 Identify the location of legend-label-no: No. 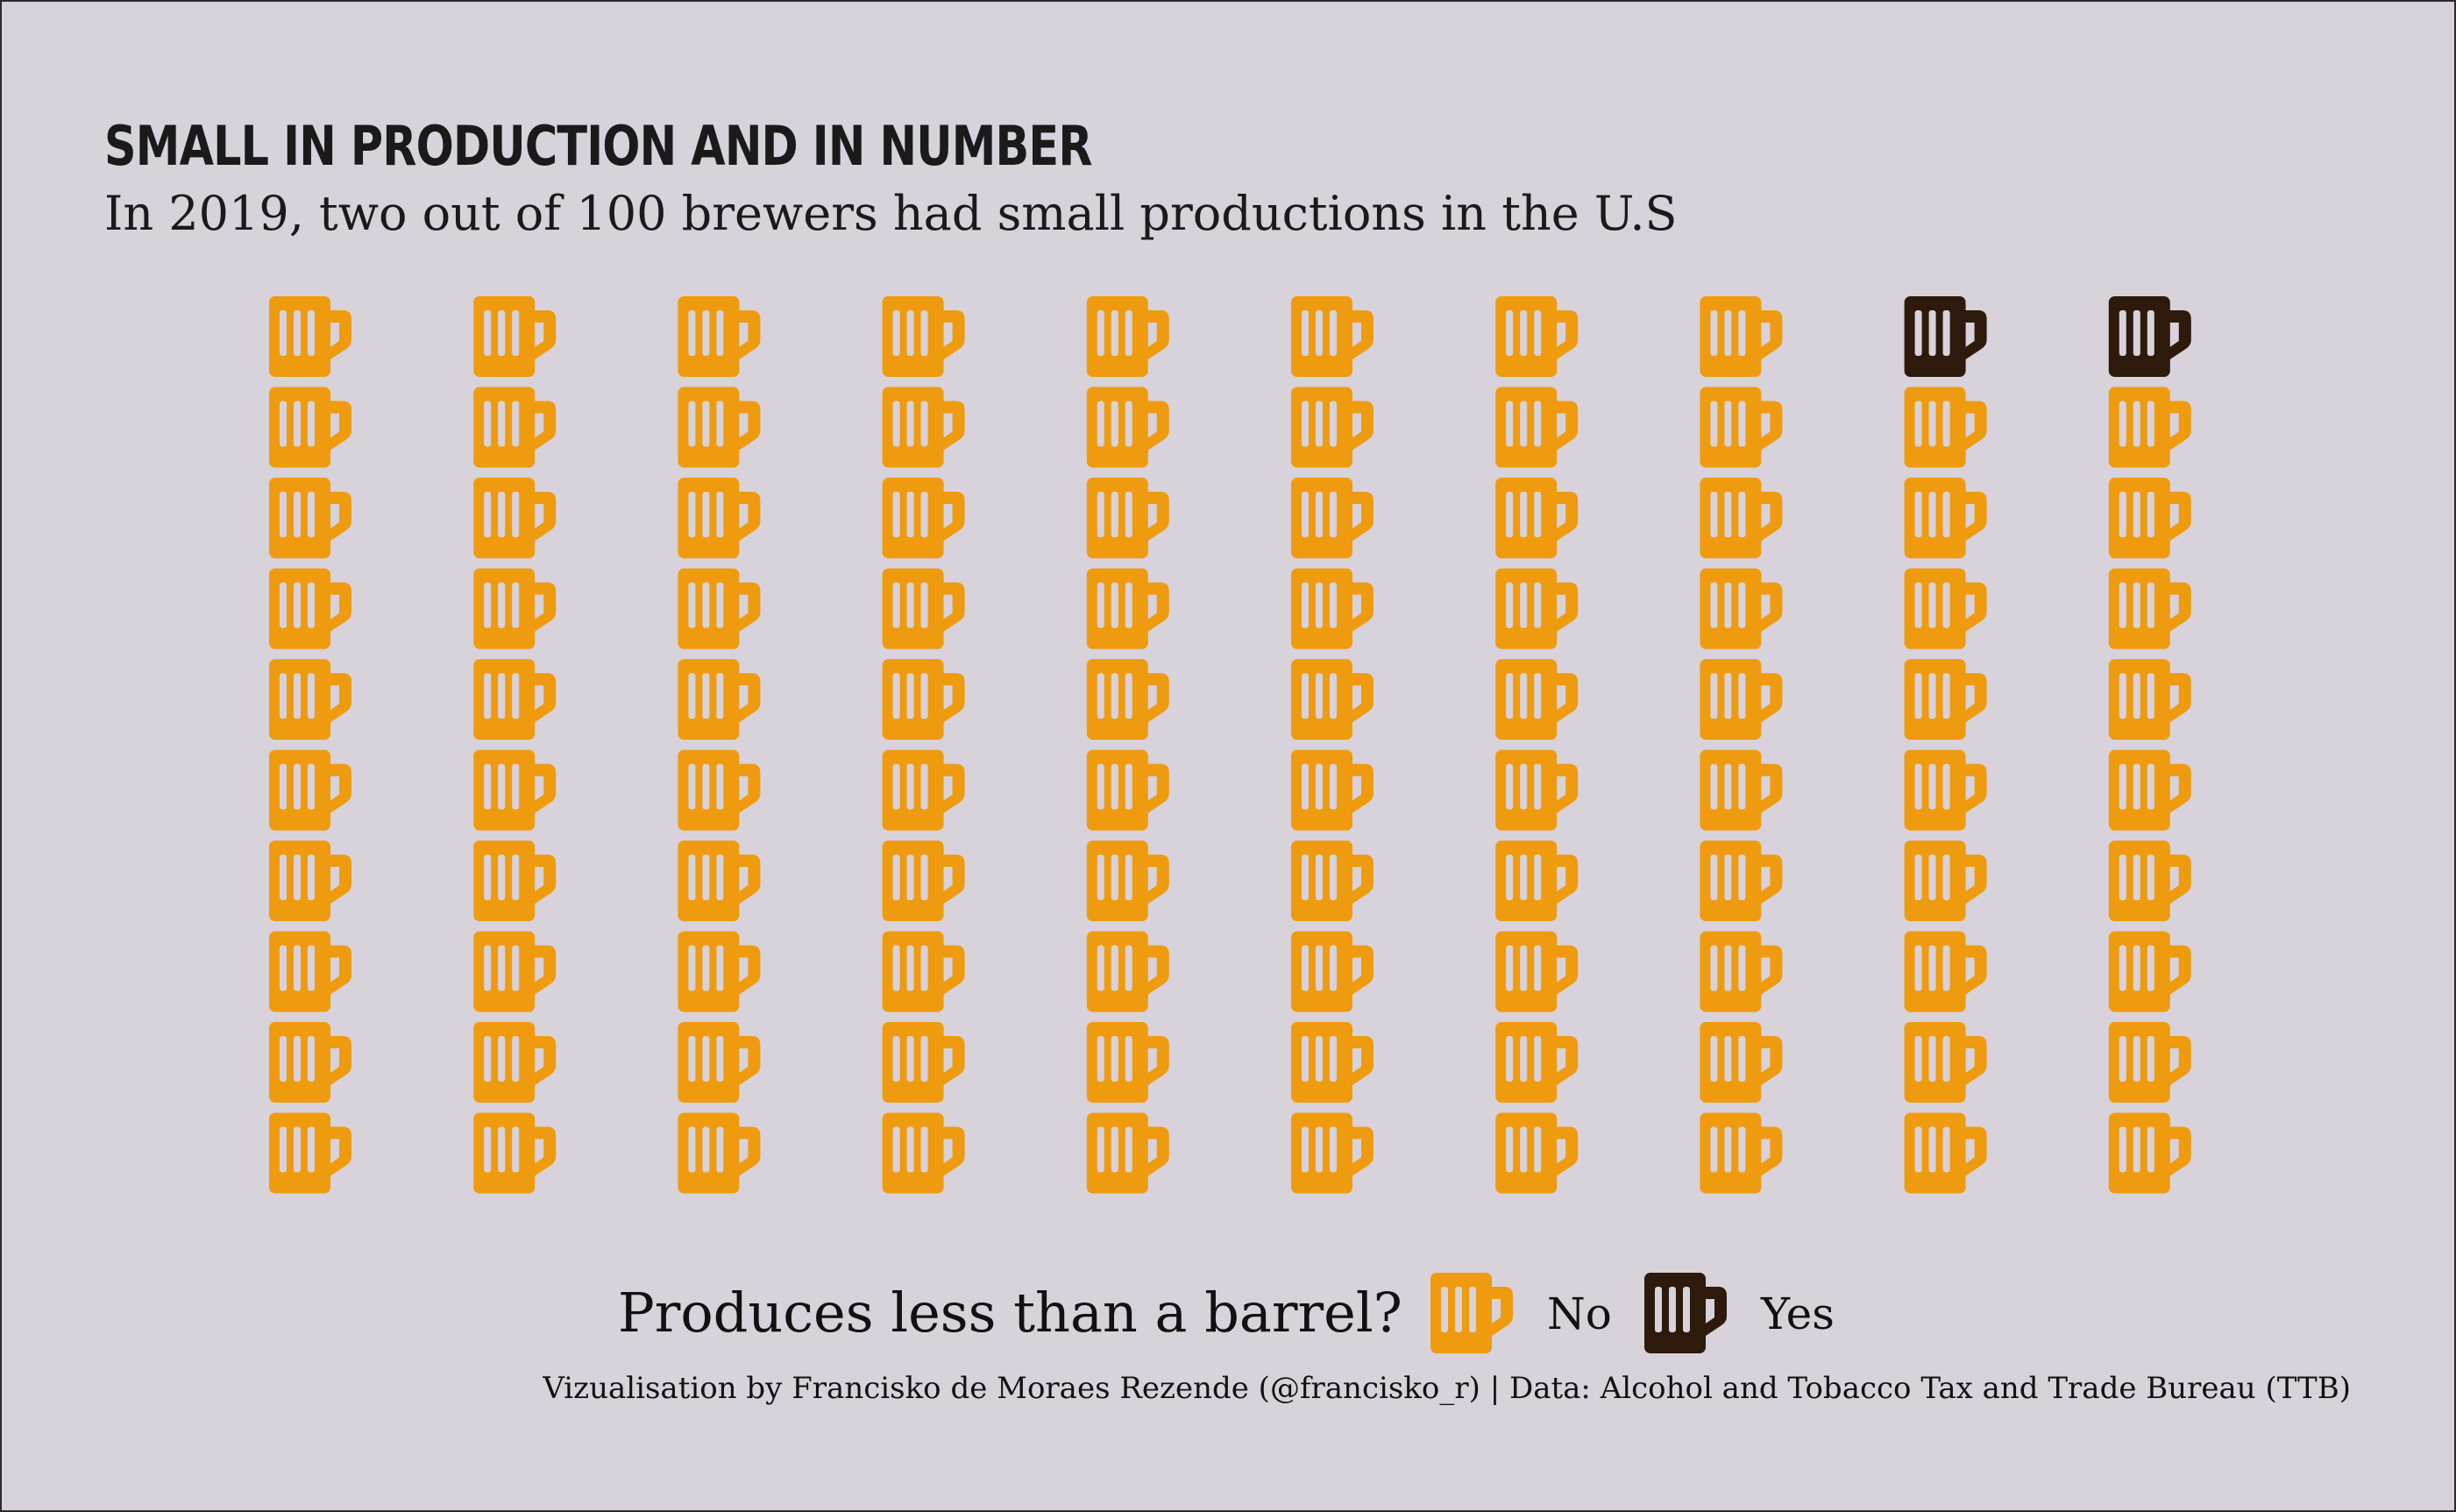
(1579, 1313).